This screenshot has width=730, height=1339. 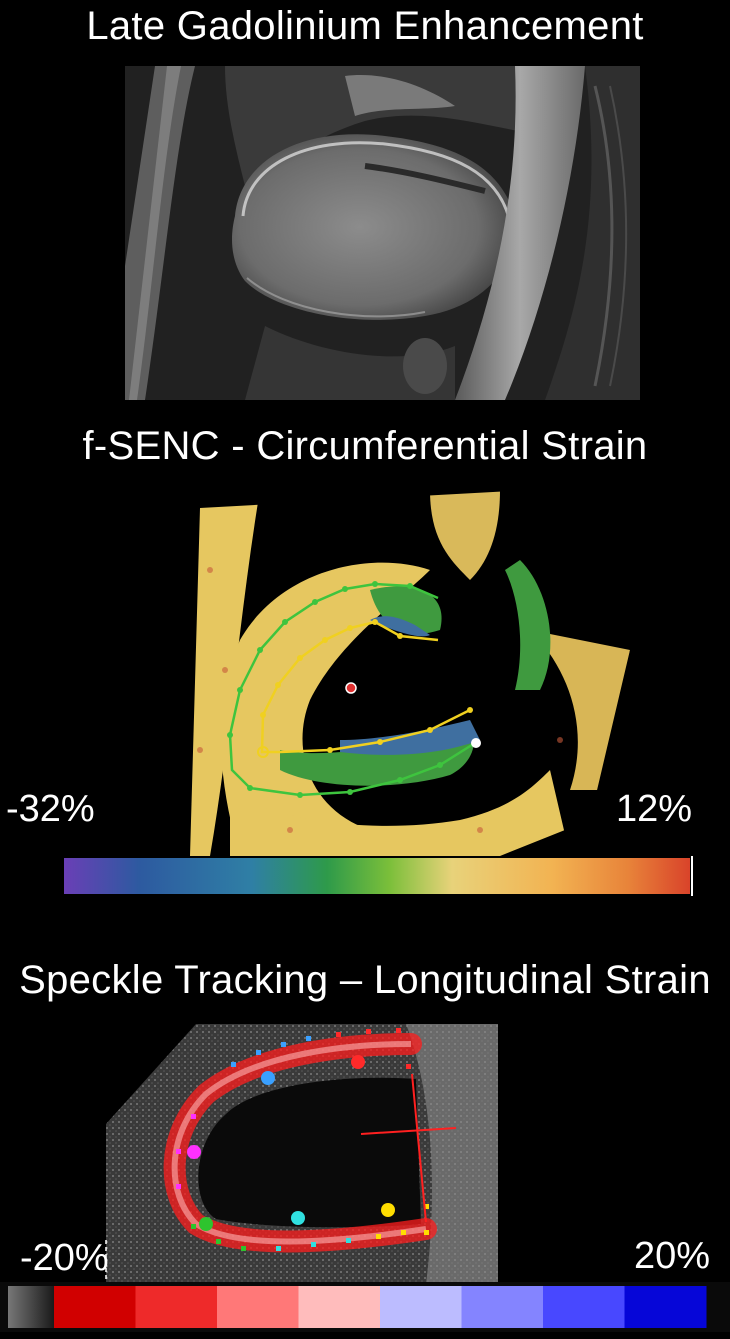 I want to click on scale-tick-dashed, so click(x=106, y=1263).